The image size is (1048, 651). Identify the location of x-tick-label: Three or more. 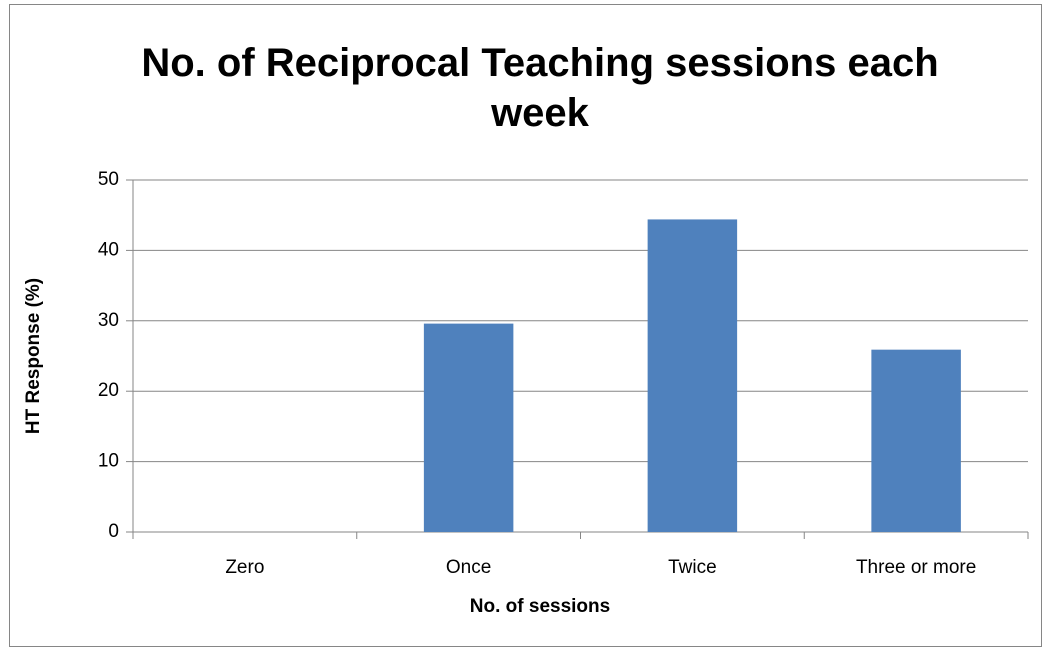
(916, 567).